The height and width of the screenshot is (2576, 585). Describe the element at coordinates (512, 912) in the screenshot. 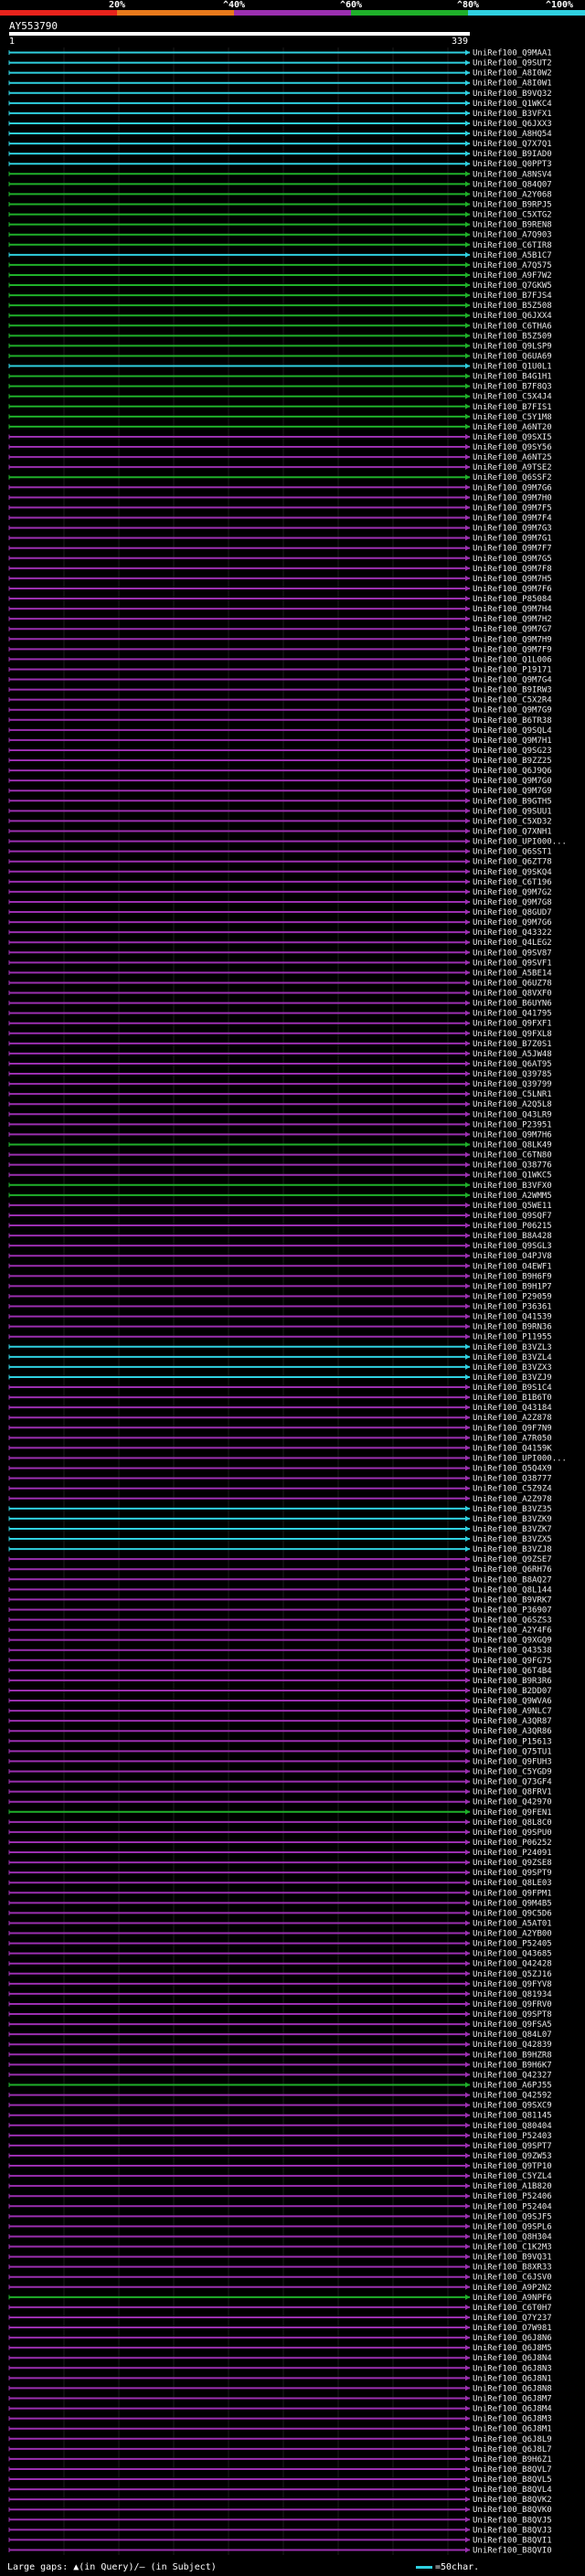

I see `hit-label-85: UniRef100_Q8GUD7` at that location.